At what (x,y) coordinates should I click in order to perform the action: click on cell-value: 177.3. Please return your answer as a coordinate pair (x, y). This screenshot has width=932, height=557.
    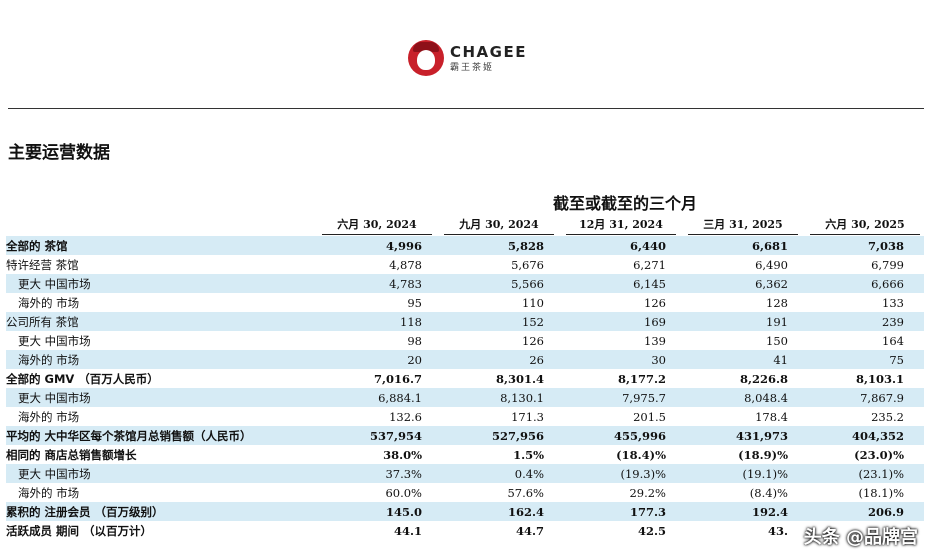
    Looking at the image, I should click on (625, 511).